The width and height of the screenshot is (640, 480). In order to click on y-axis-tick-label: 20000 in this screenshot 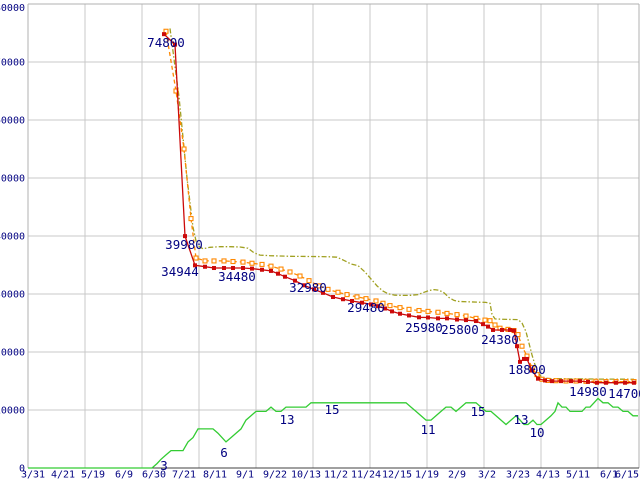, I will do `click(12, 353)`.